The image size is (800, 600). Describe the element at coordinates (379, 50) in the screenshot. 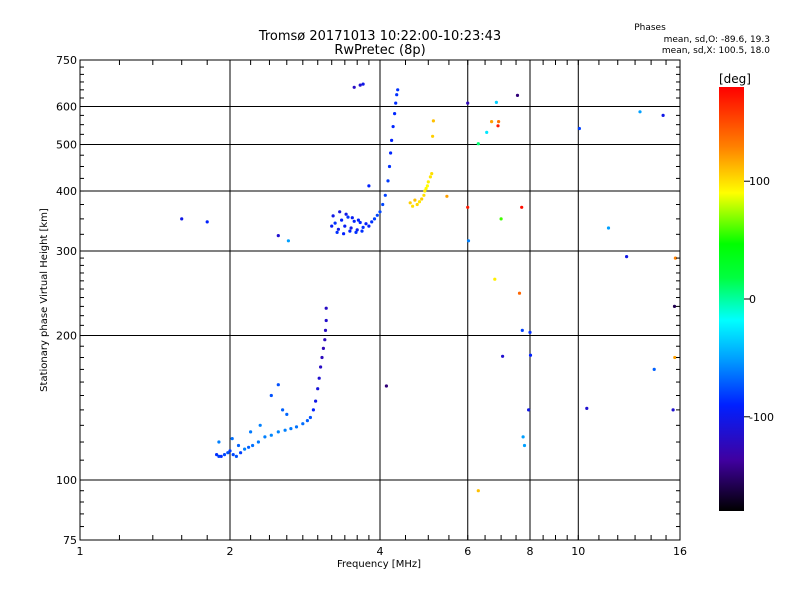

I see `chart-subtitle: RwPretec (8p)` at that location.